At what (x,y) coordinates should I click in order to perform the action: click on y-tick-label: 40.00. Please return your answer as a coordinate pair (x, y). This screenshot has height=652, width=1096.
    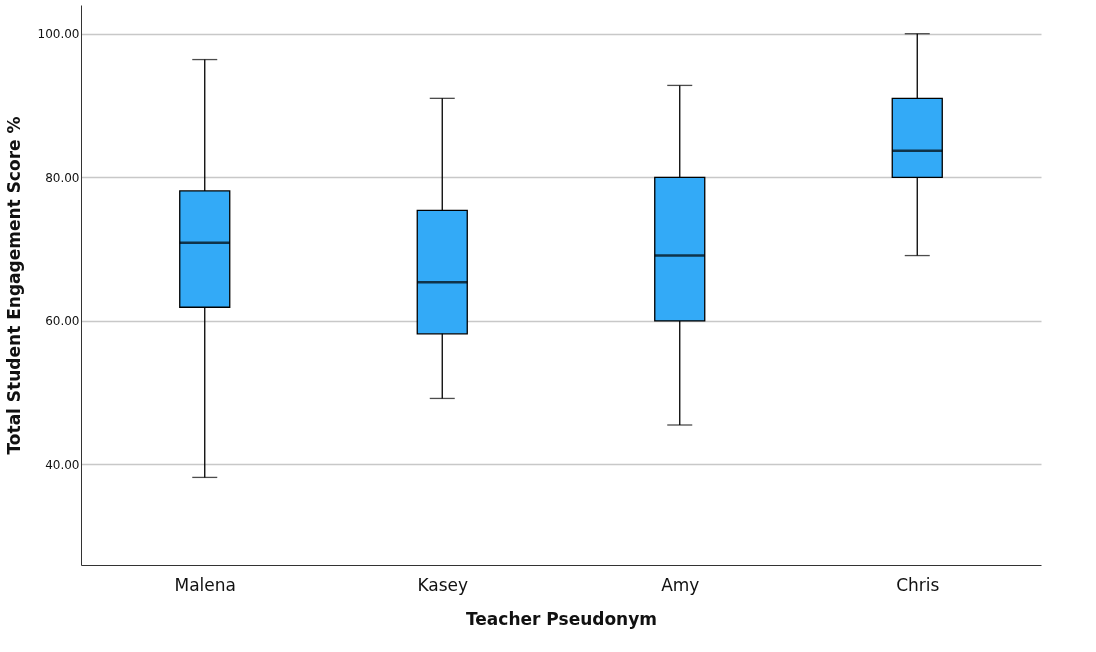
    Looking at the image, I should click on (62, 464).